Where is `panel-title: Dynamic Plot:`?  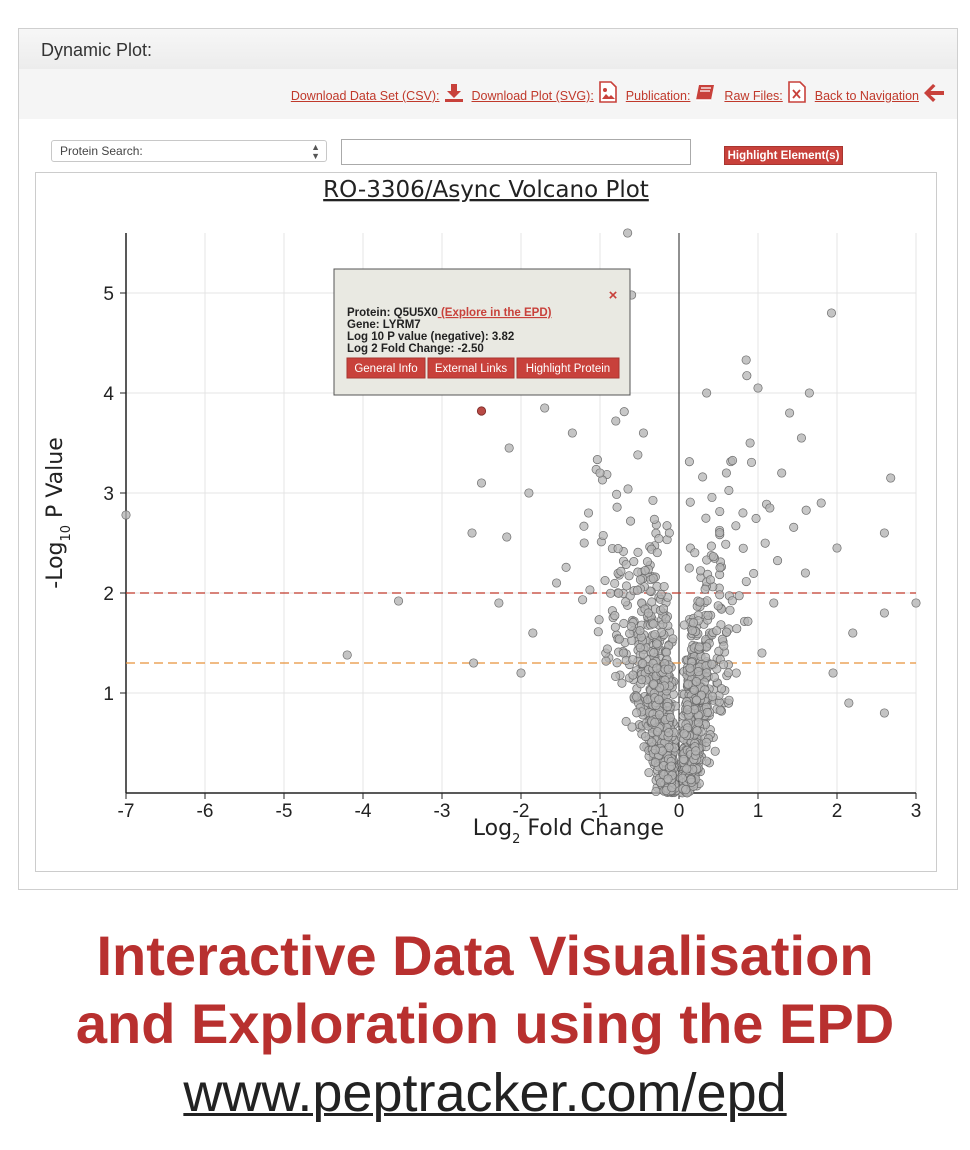
panel-title: Dynamic Plot: is located at coordinates (97, 50).